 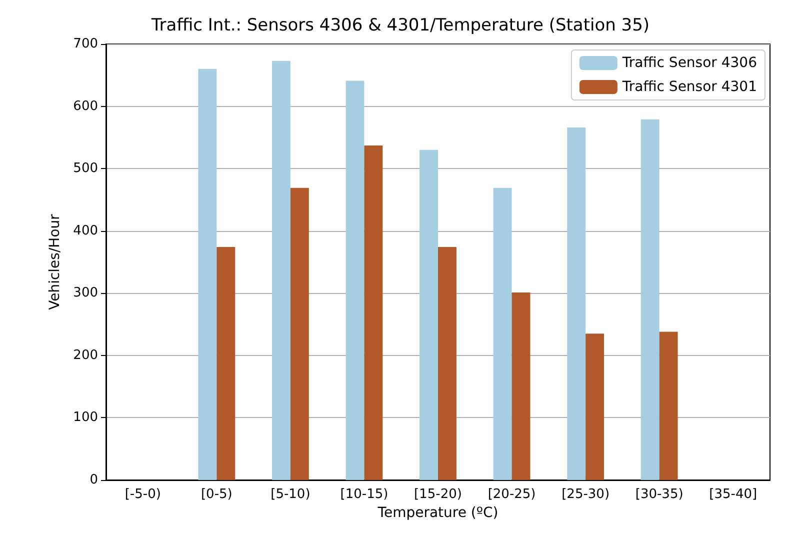 I want to click on x-tick-label: [10-15), so click(x=364, y=494).